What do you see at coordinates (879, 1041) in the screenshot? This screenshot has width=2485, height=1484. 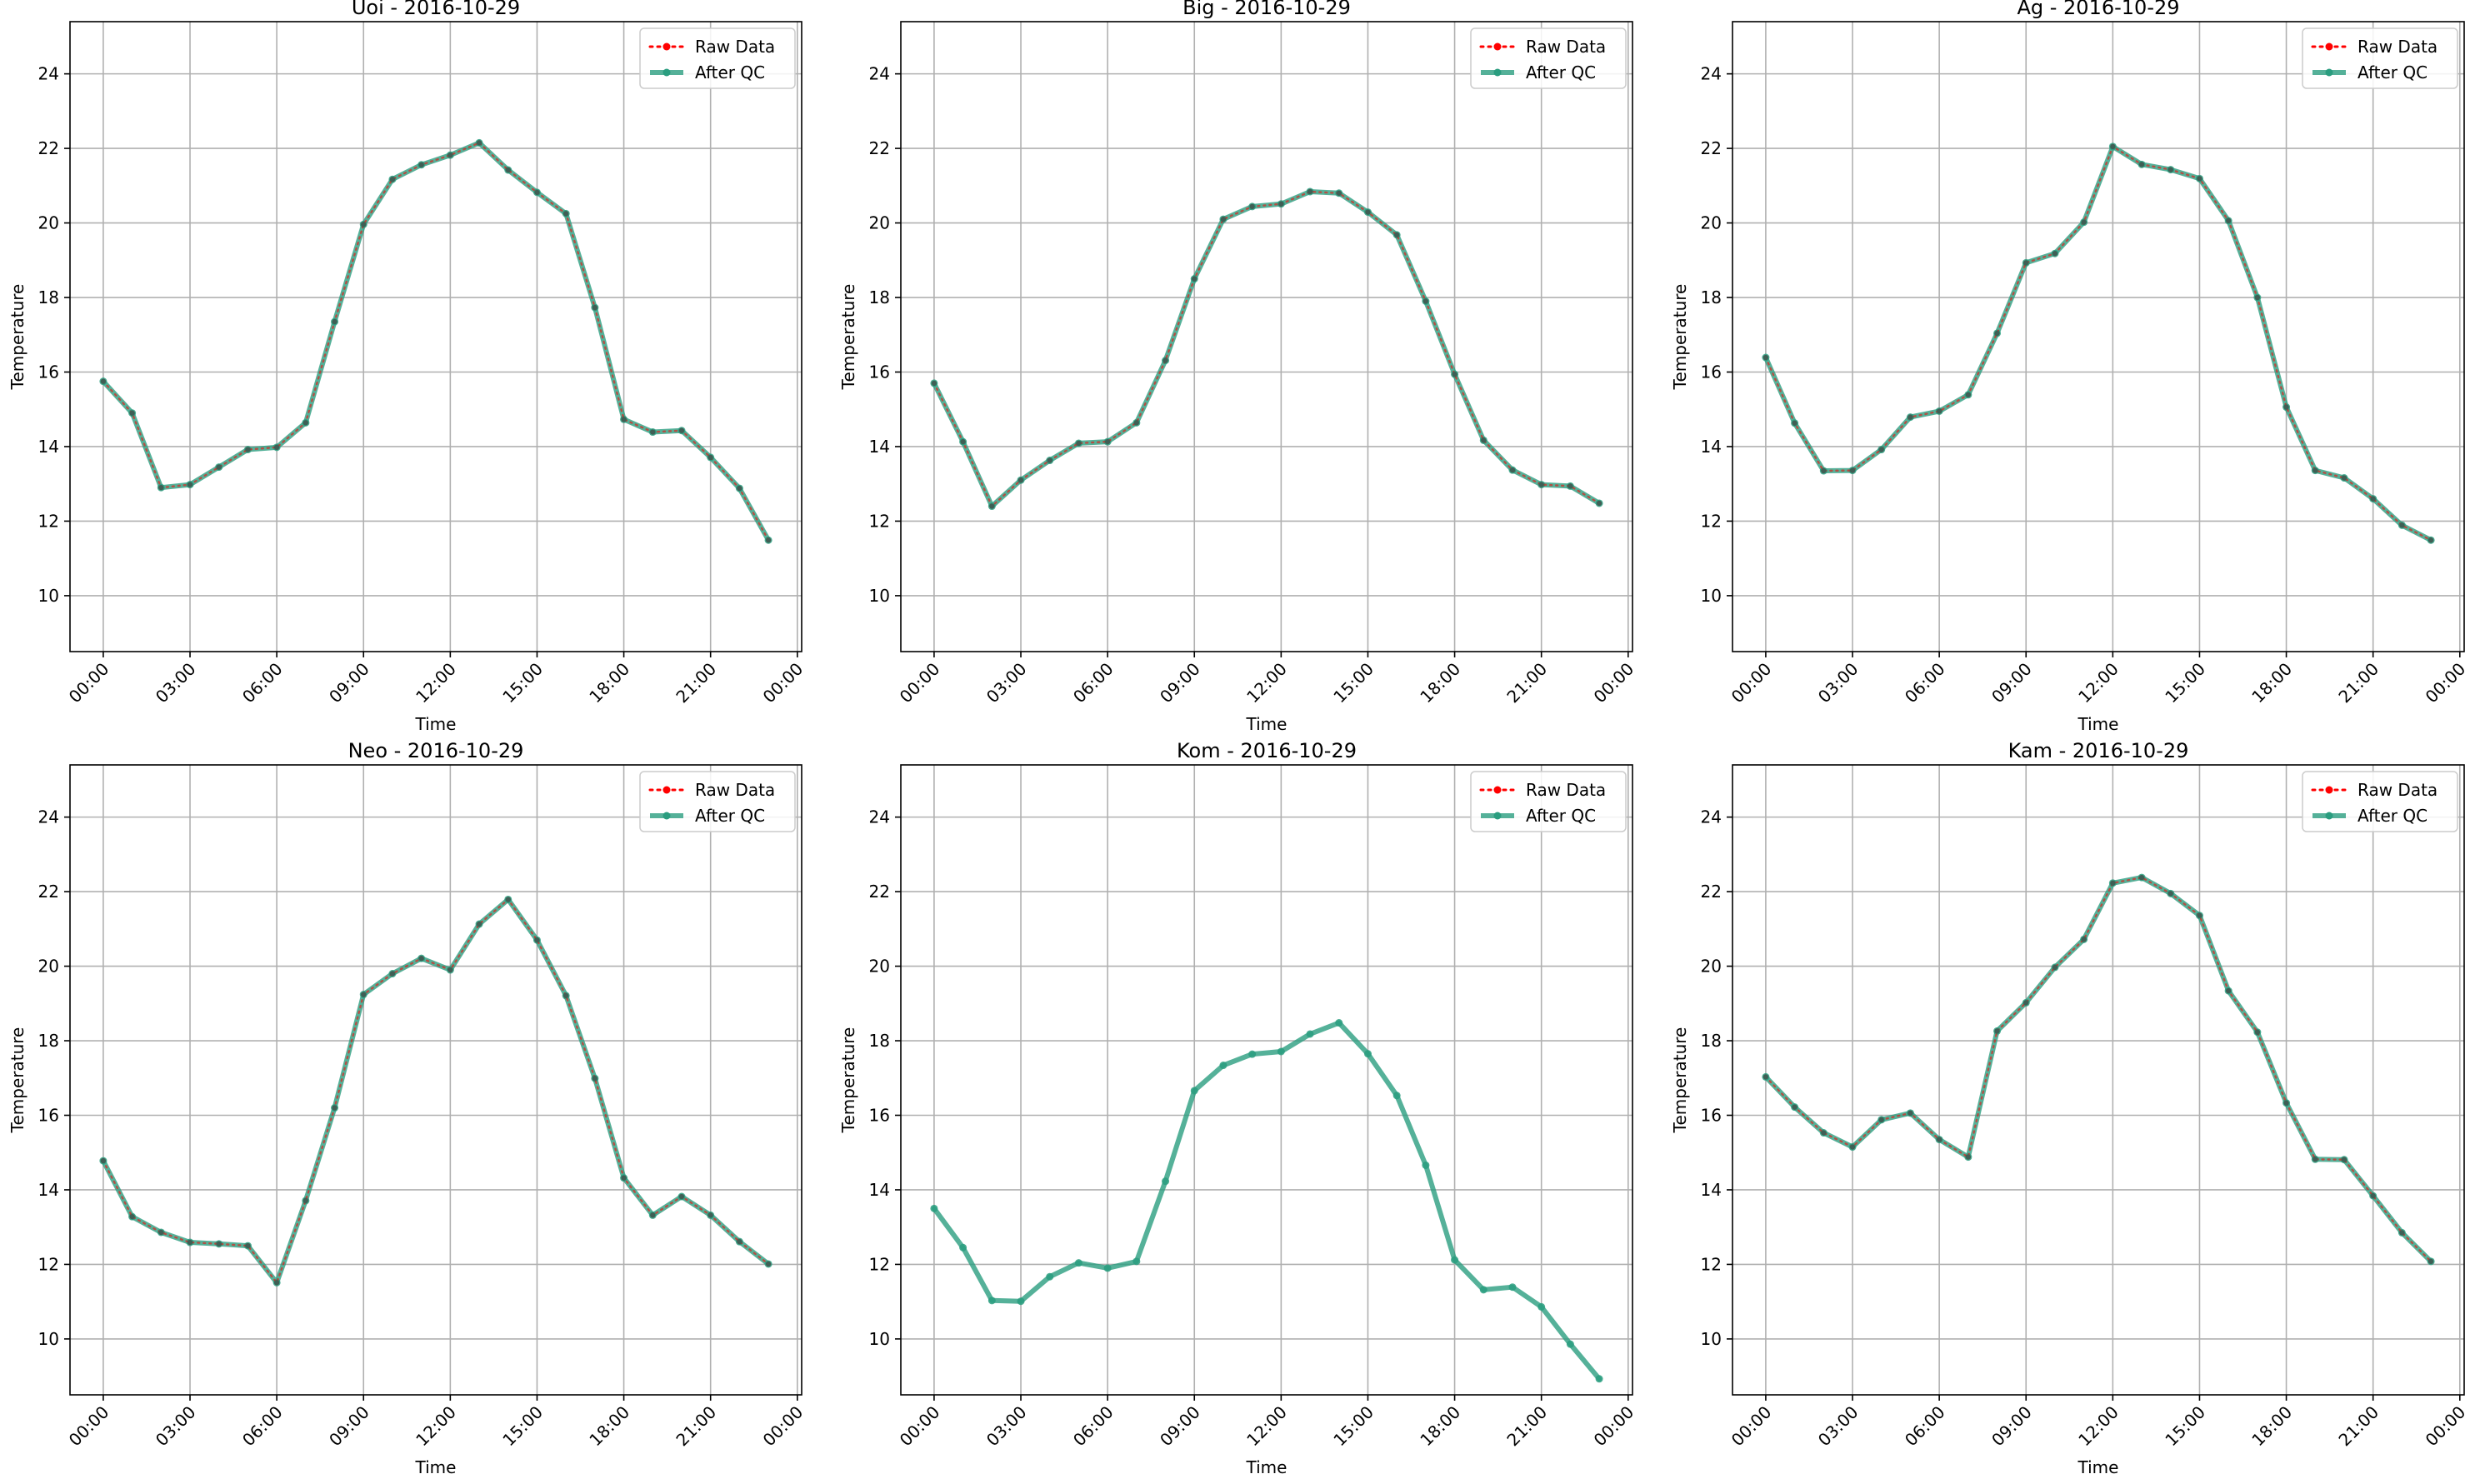 I see `y-tick-label: 18` at bounding box center [879, 1041].